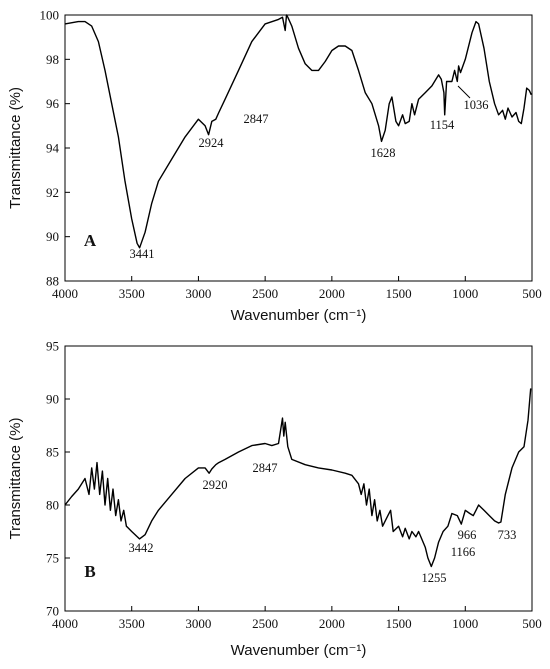  What do you see at coordinates (434, 578) in the screenshot?
I see `peak-annotation: 1255` at bounding box center [434, 578].